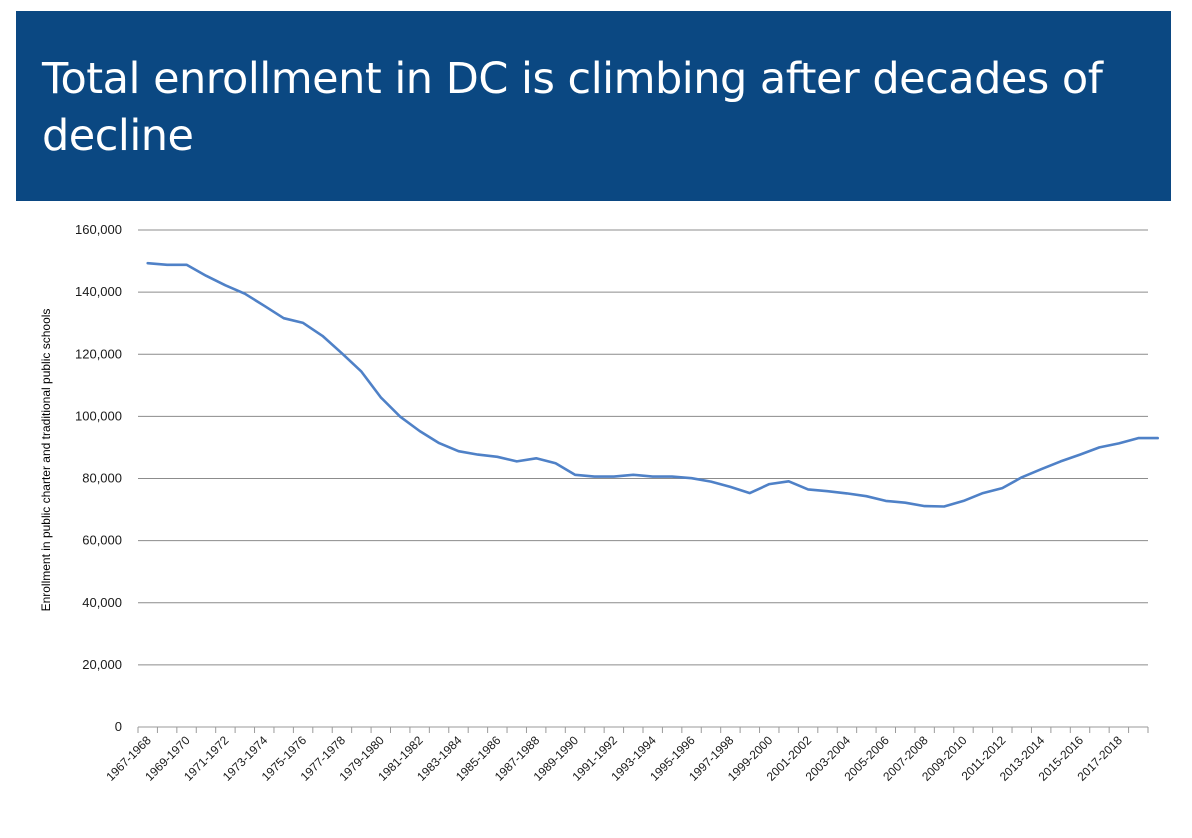 The height and width of the screenshot is (838, 1192). What do you see at coordinates (98, 291) in the screenshot?
I see `y-tick-label: 140,000` at bounding box center [98, 291].